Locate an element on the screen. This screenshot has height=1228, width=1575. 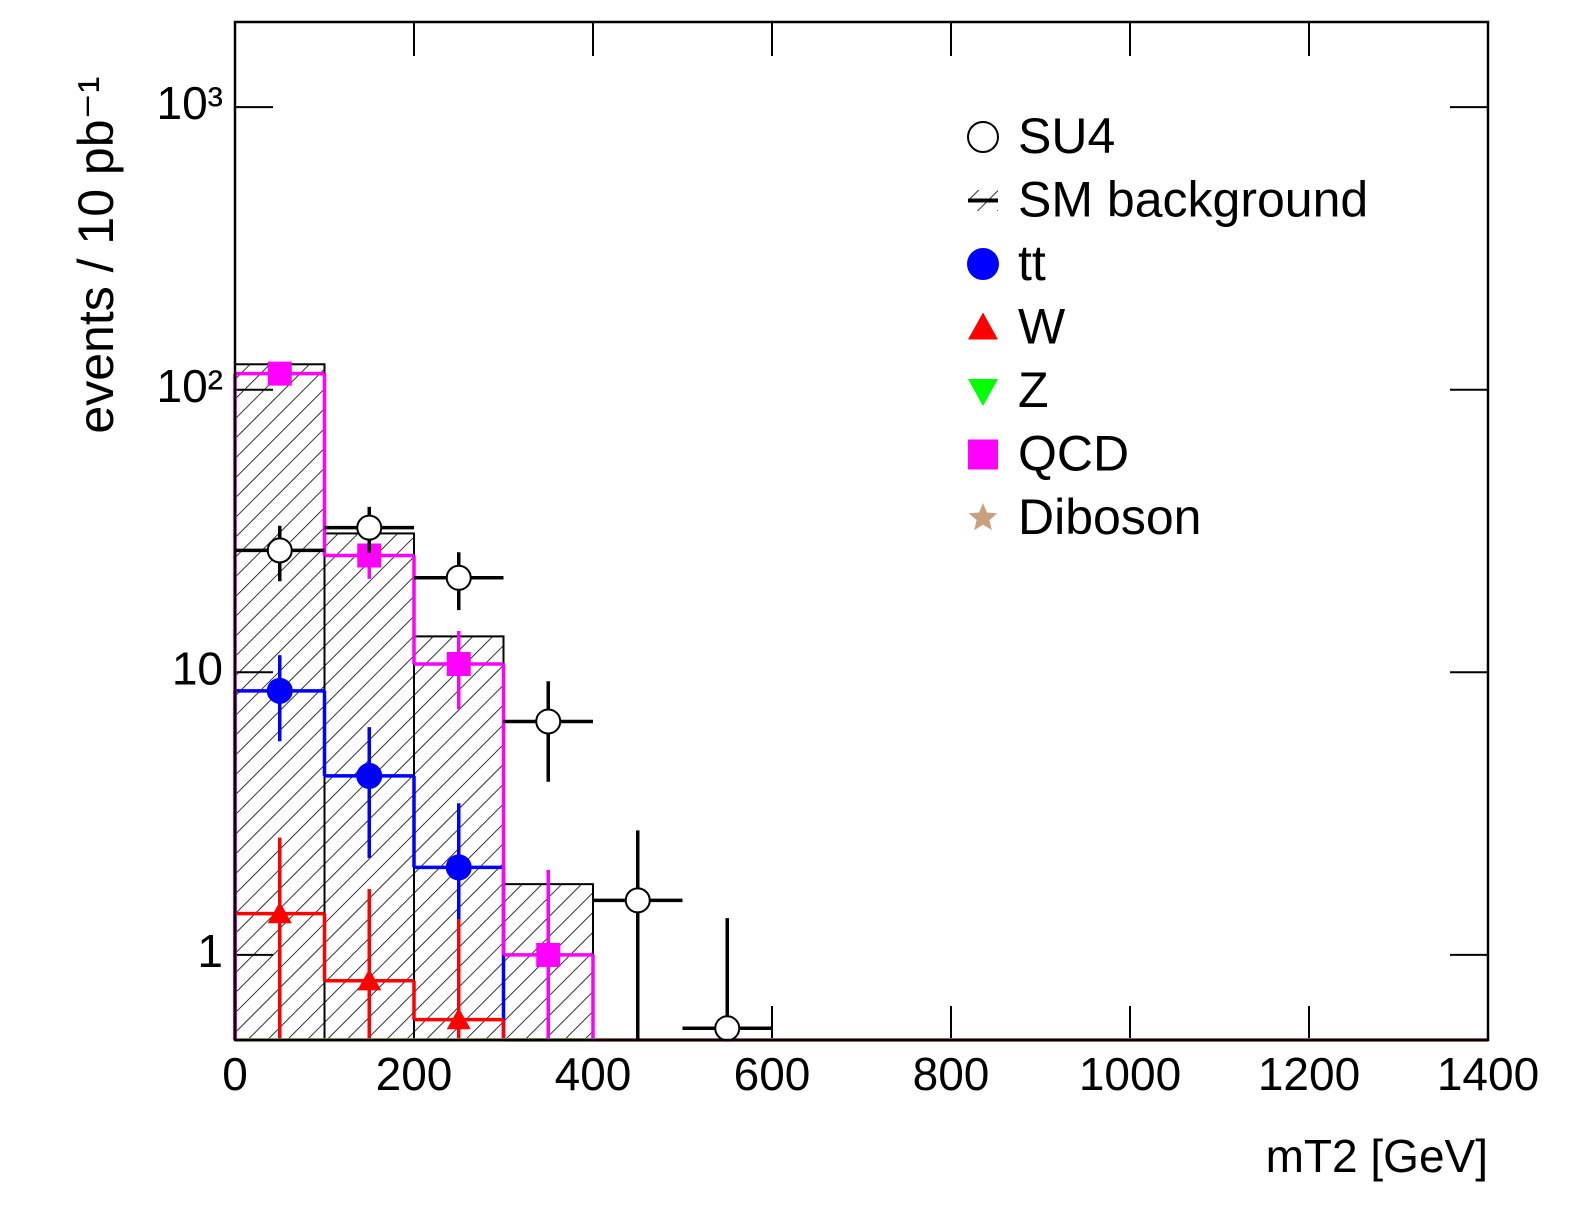
x-tick-label: 1000 is located at coordinates (1130, 1074).